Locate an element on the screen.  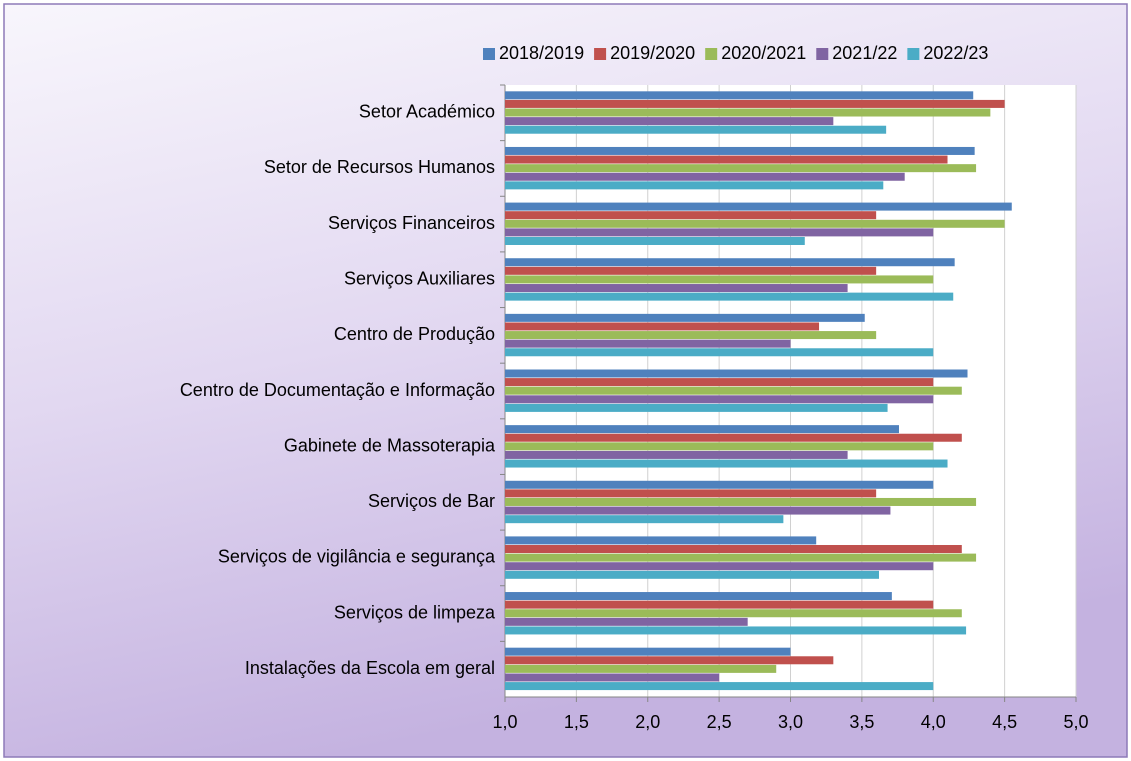
x-tick-label: 2,0 is located at coordinates (647, 722).